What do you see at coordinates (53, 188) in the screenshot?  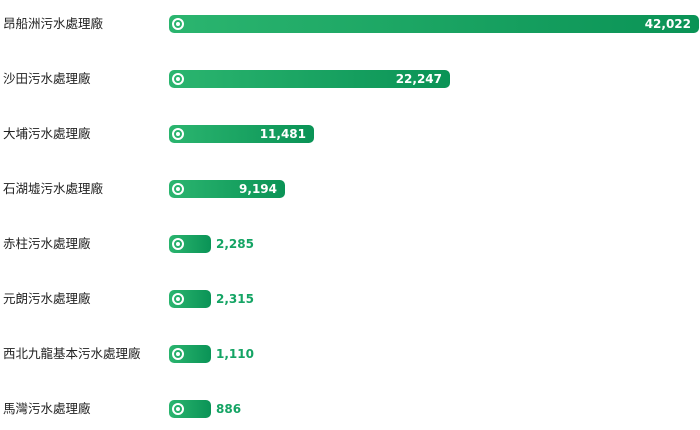 I see `category-label: 石湖墟污水處理廠` at bounding box center [53, 188].